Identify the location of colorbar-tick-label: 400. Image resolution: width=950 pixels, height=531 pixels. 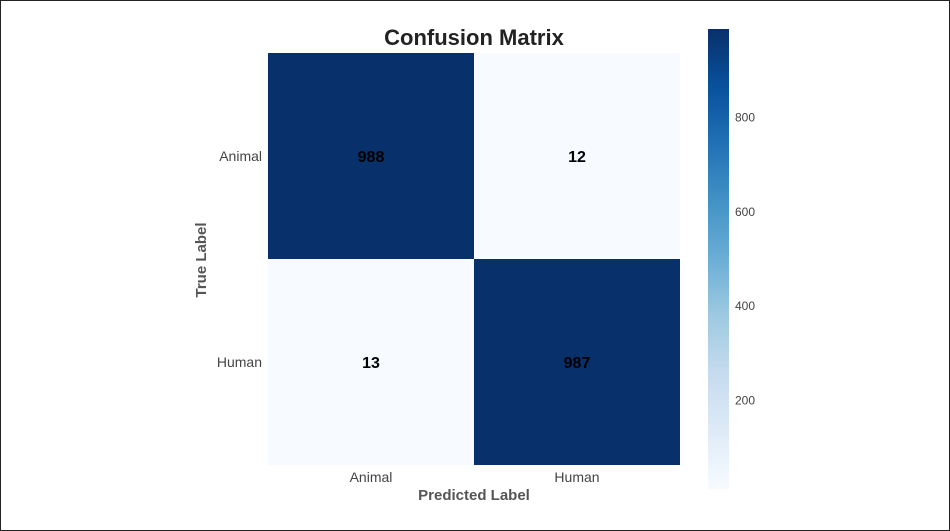
(745, 306).